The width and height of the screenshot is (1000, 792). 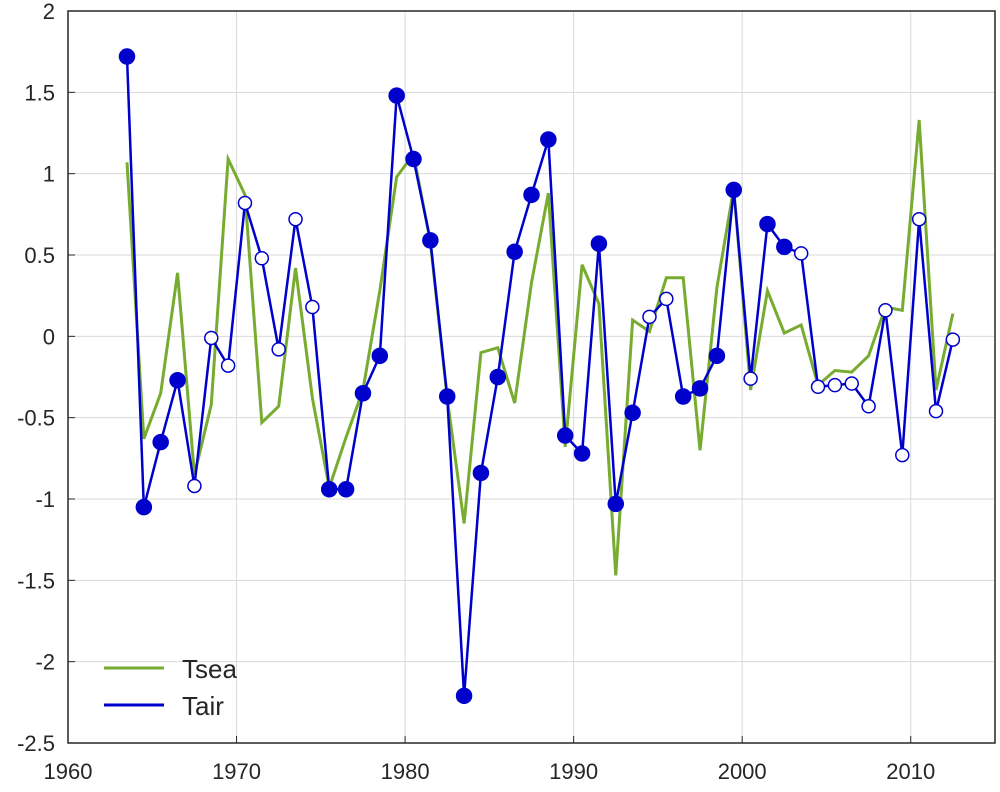 What do you see at coordinates (49, 12) in the screenshot?
I see `y-tick-label: 2` at bounding box center [49, 12].